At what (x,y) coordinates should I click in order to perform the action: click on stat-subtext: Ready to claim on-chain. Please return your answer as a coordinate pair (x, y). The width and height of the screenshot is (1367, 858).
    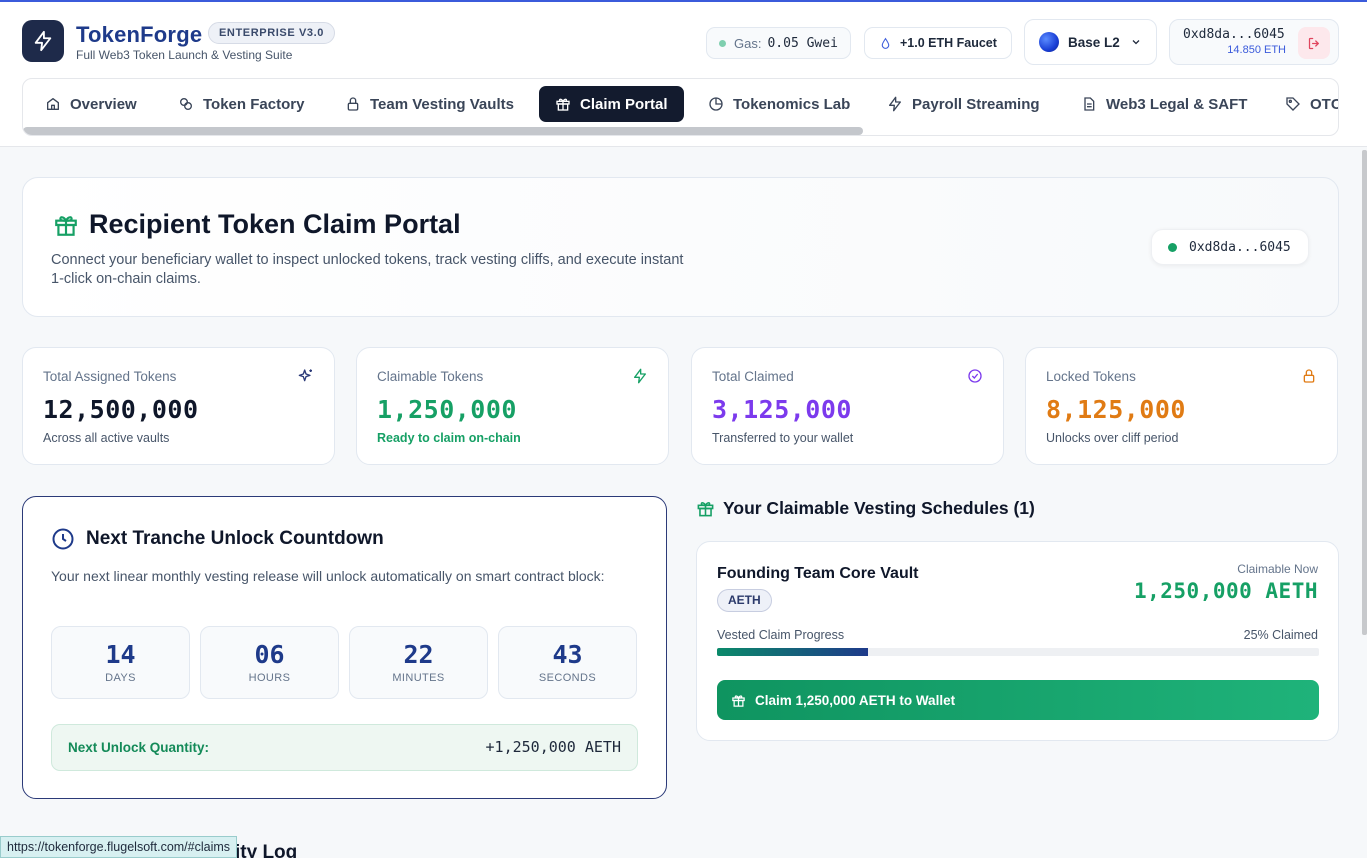
    Looking at the image, I should click on (449, 438).